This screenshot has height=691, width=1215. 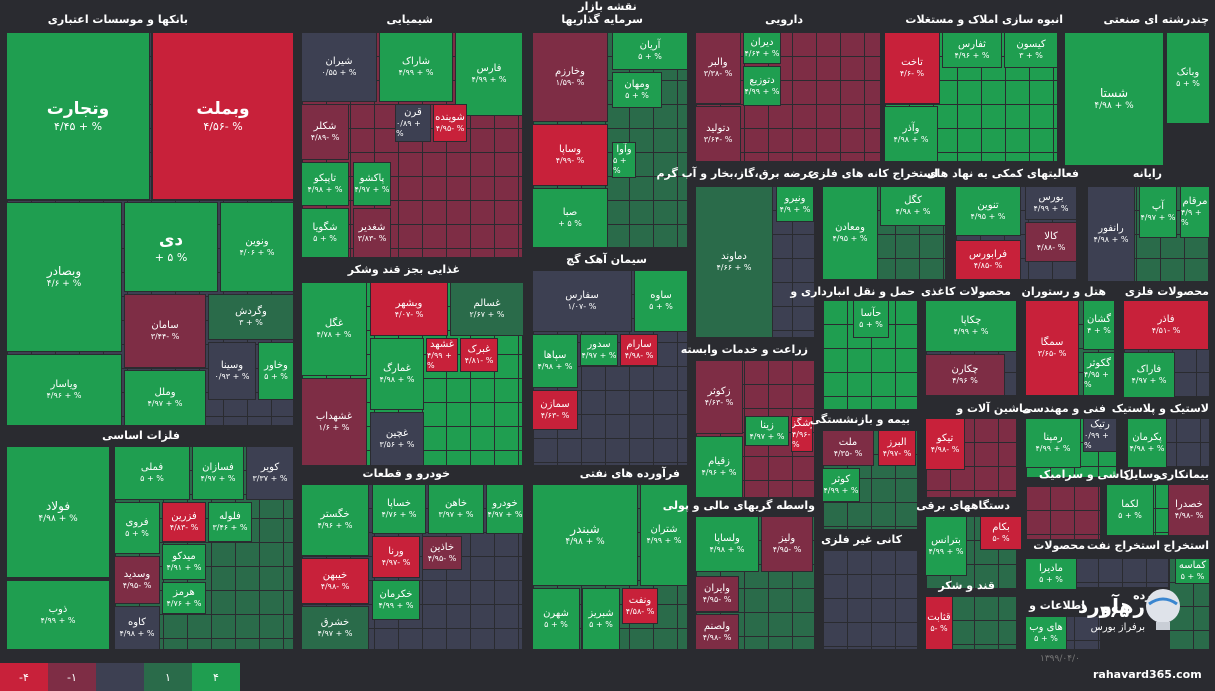 What do you see at coordinates (555, 361) in the screenshot?
I see `stock-cell: سپاها ۴/۹۸ + %` at bounding box center [555, 361].